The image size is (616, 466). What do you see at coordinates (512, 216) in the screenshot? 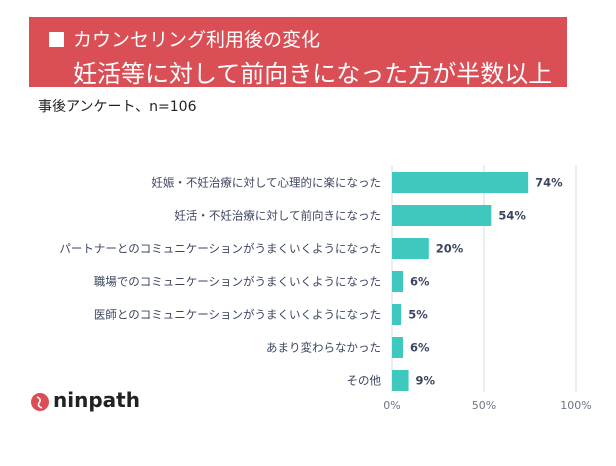
I see `value-label: 54%` at bounding box center [512, 216].